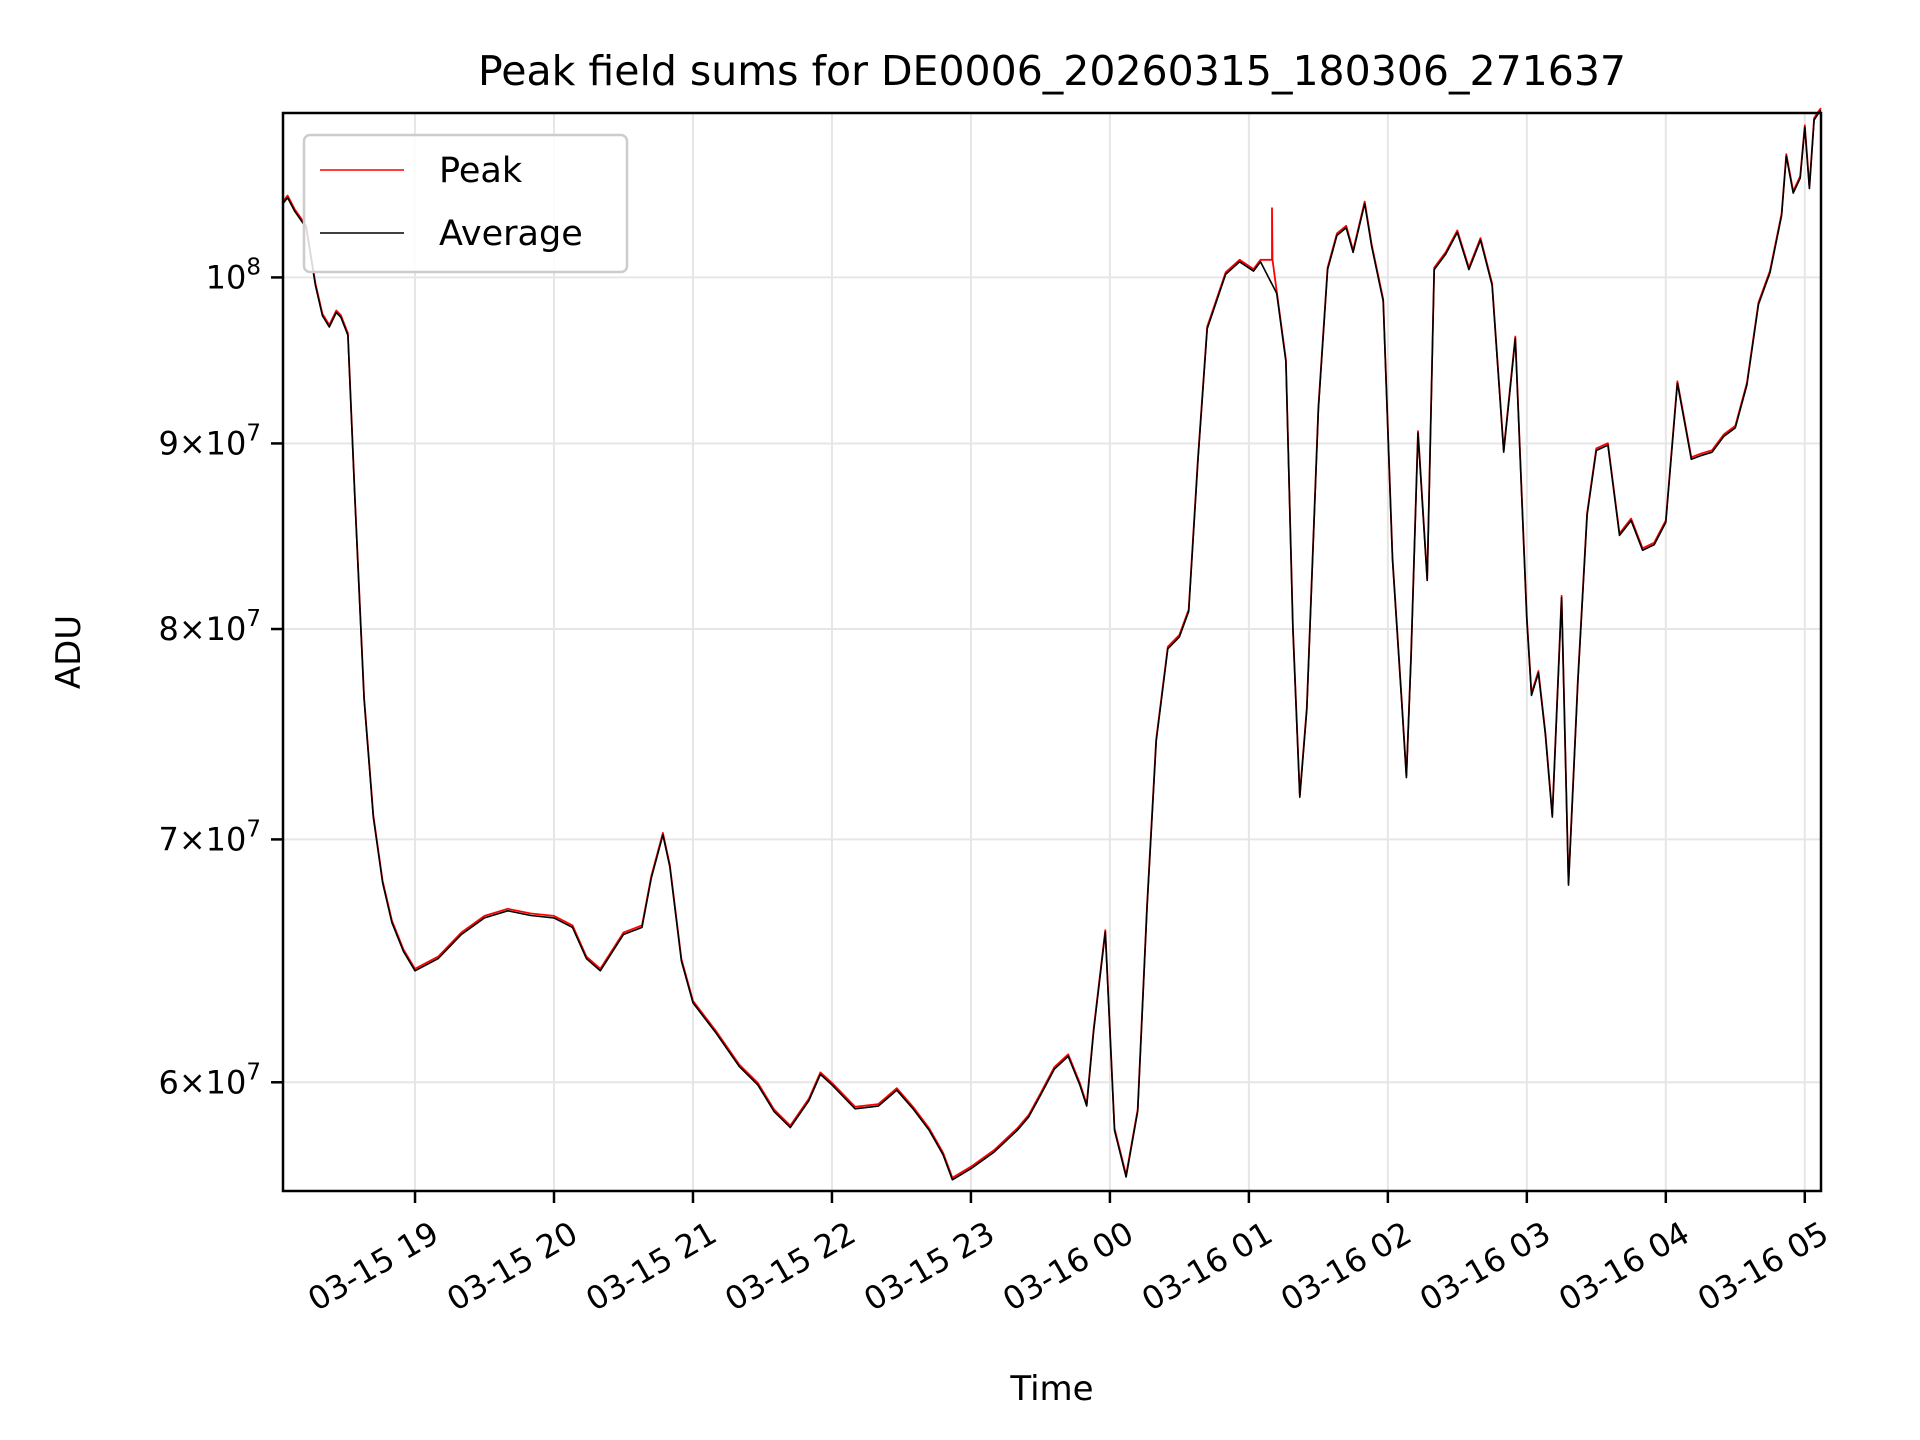 The image size is (1920, 1440). I want to click on legend-label-average: Average, so click(511, 234).